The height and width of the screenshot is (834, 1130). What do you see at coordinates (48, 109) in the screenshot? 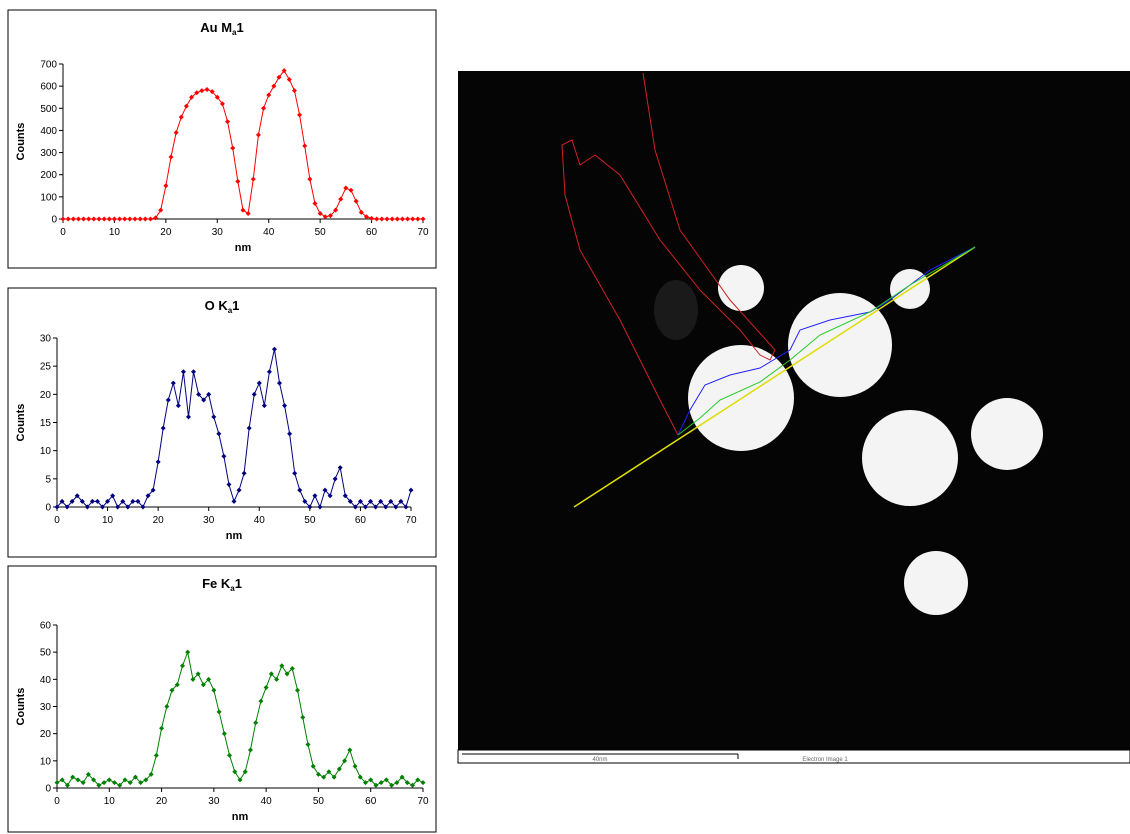
I see `y-tick-label: 500` at bounding box center [48, 109].